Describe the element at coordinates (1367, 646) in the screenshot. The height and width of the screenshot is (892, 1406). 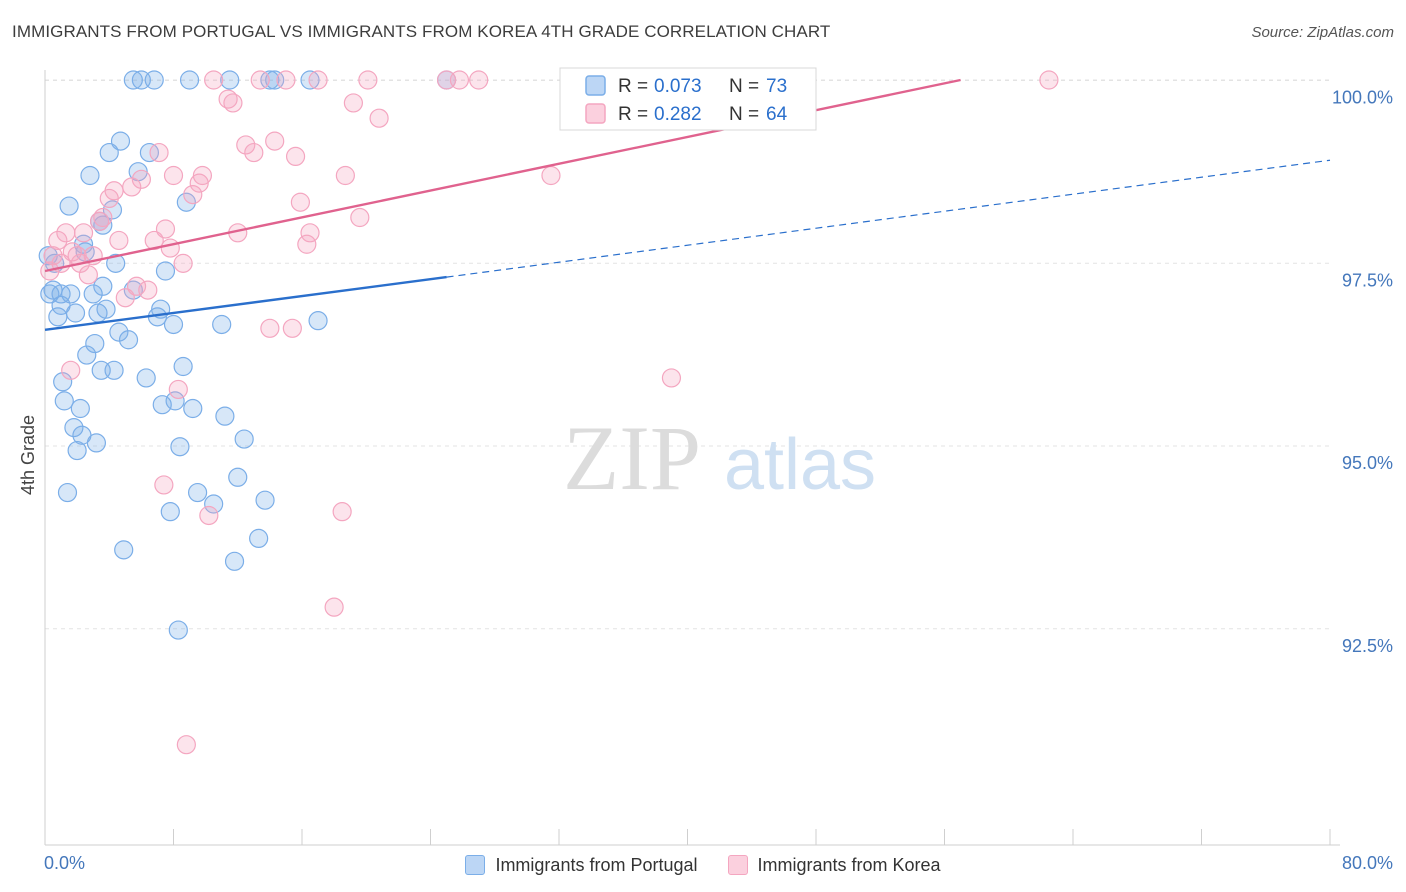
I see `y-tick-label: 92.5%` at that location.